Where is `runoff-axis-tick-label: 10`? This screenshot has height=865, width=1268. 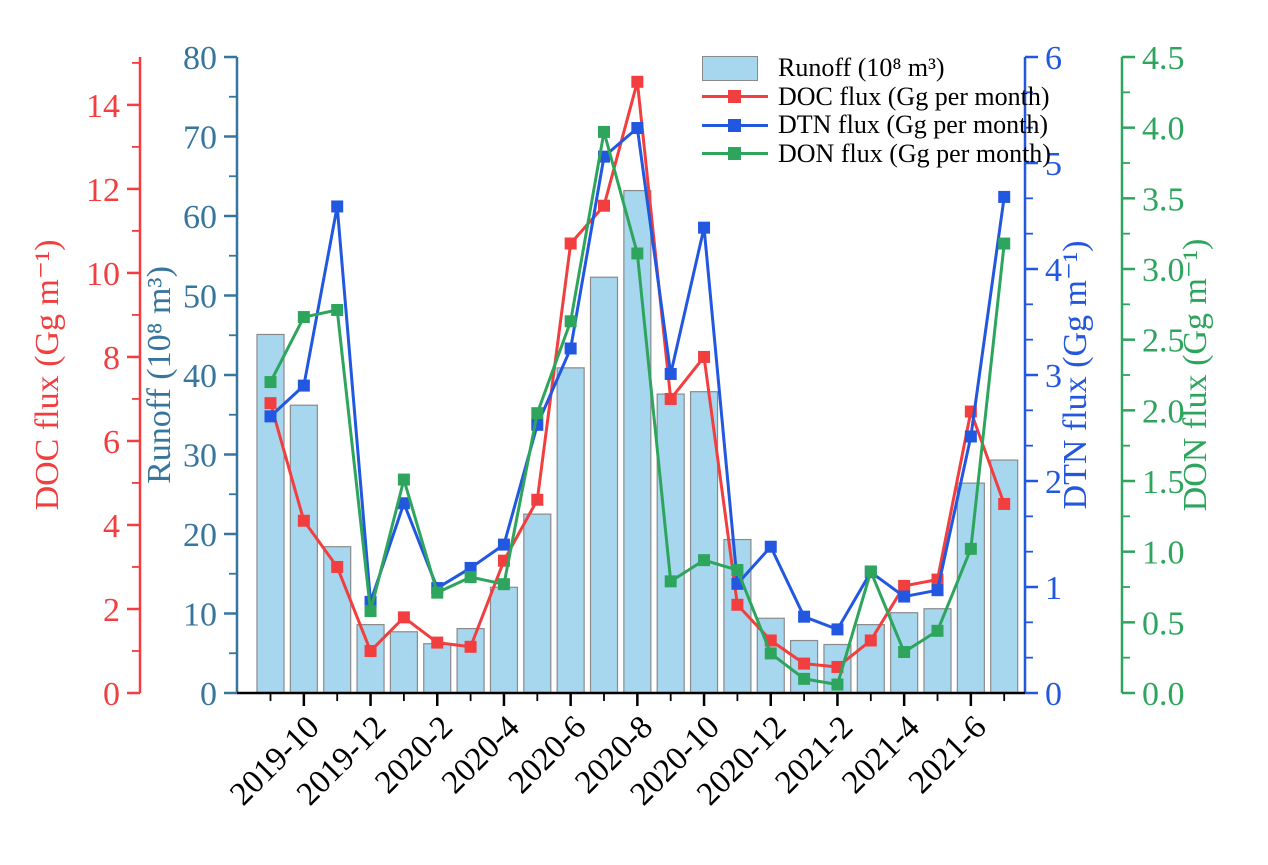 runoff-axis-tick-label: 10 is located at coordinates (200, 615).